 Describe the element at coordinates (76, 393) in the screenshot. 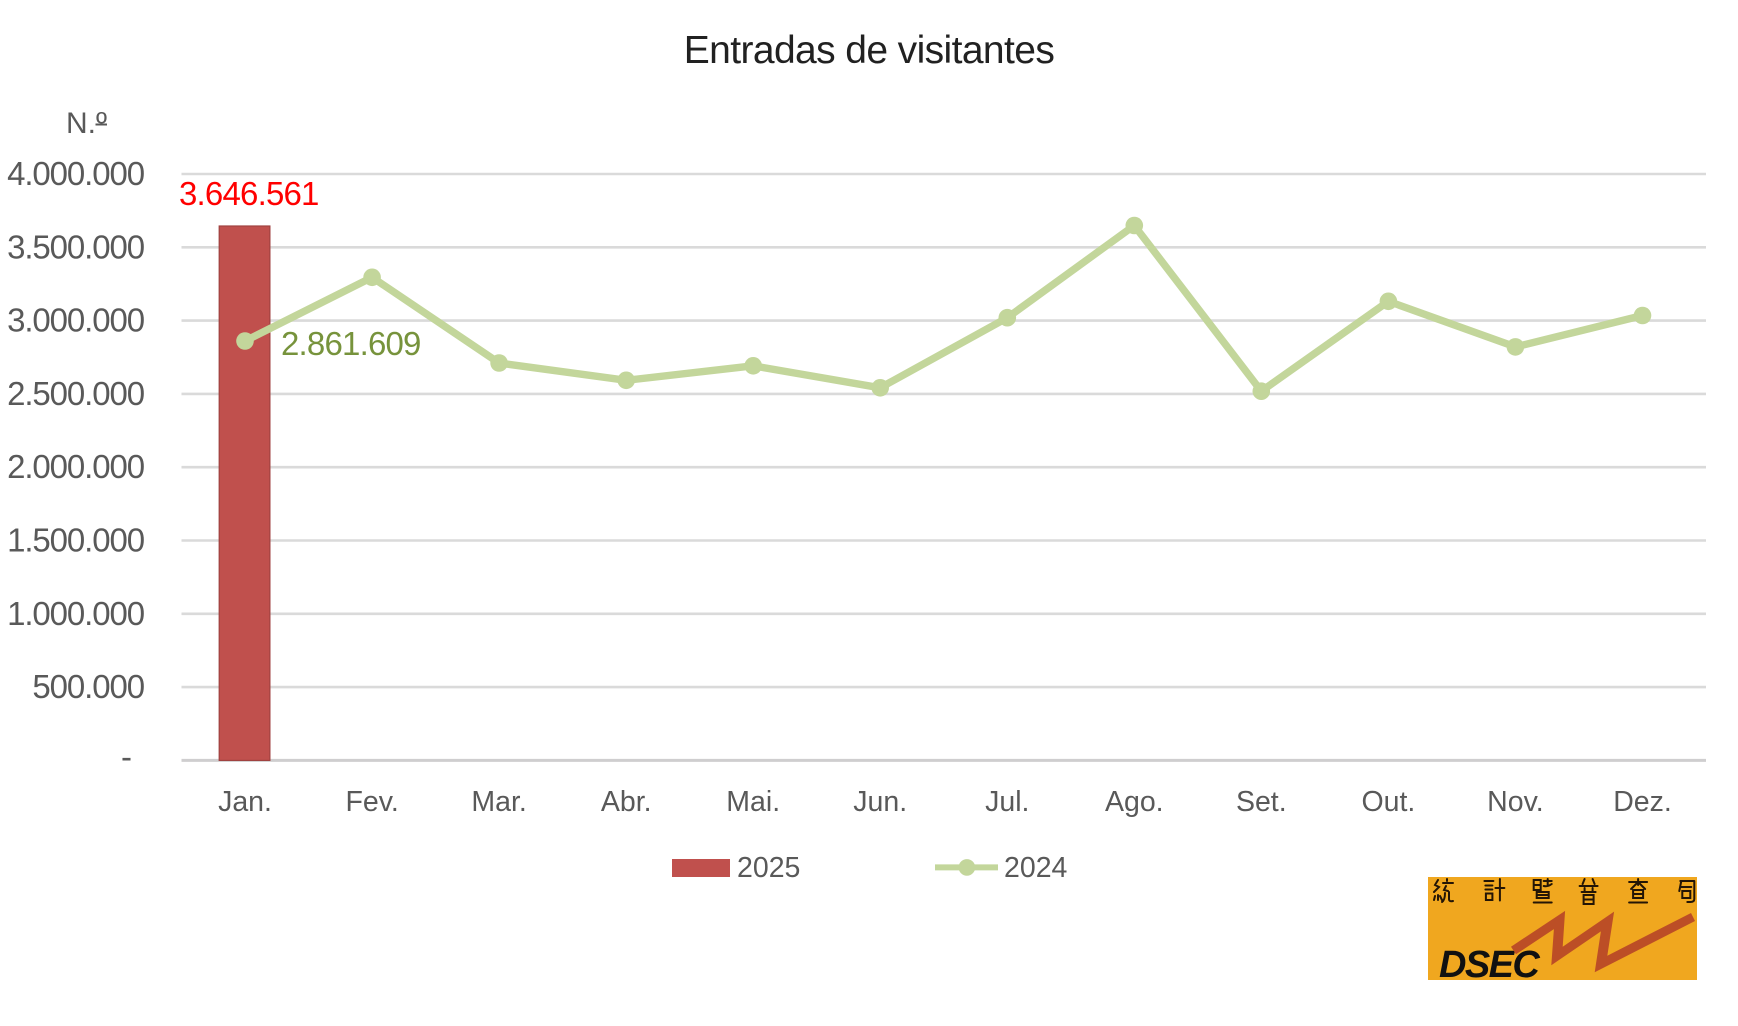

I see `svg-text: 2.500.000` at that location.